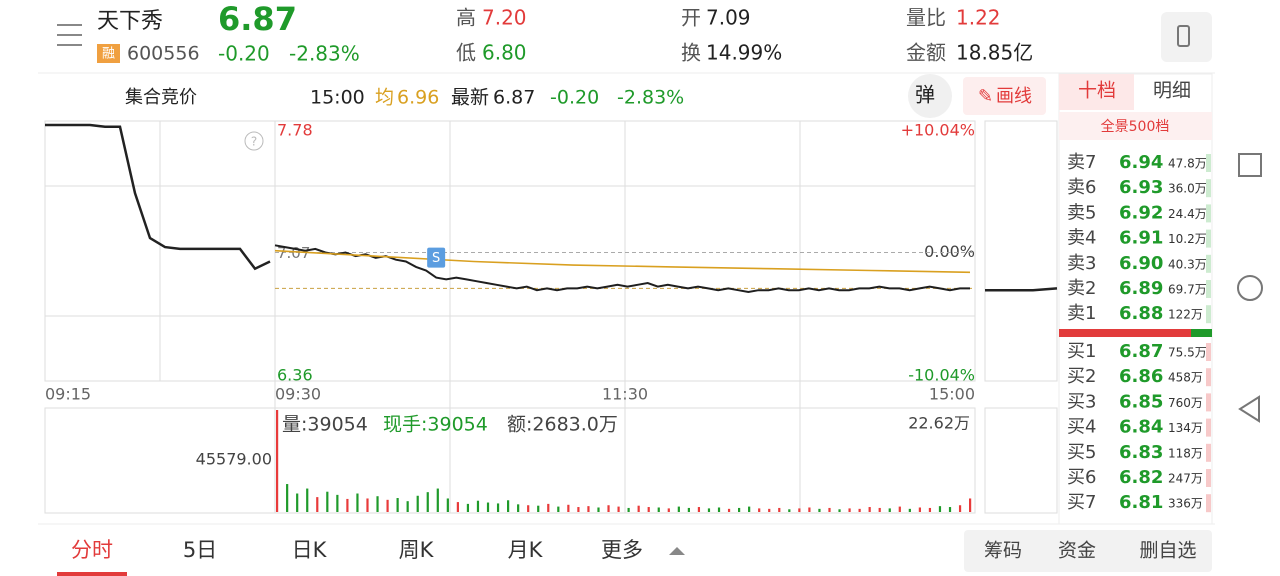 Image resolution: width=1280 pixels, height=576 pixels. What do you see at coordinates (1185, 479) in the screenshot?
I see `book-volume: 247万` at bounding box center [1185, 479].